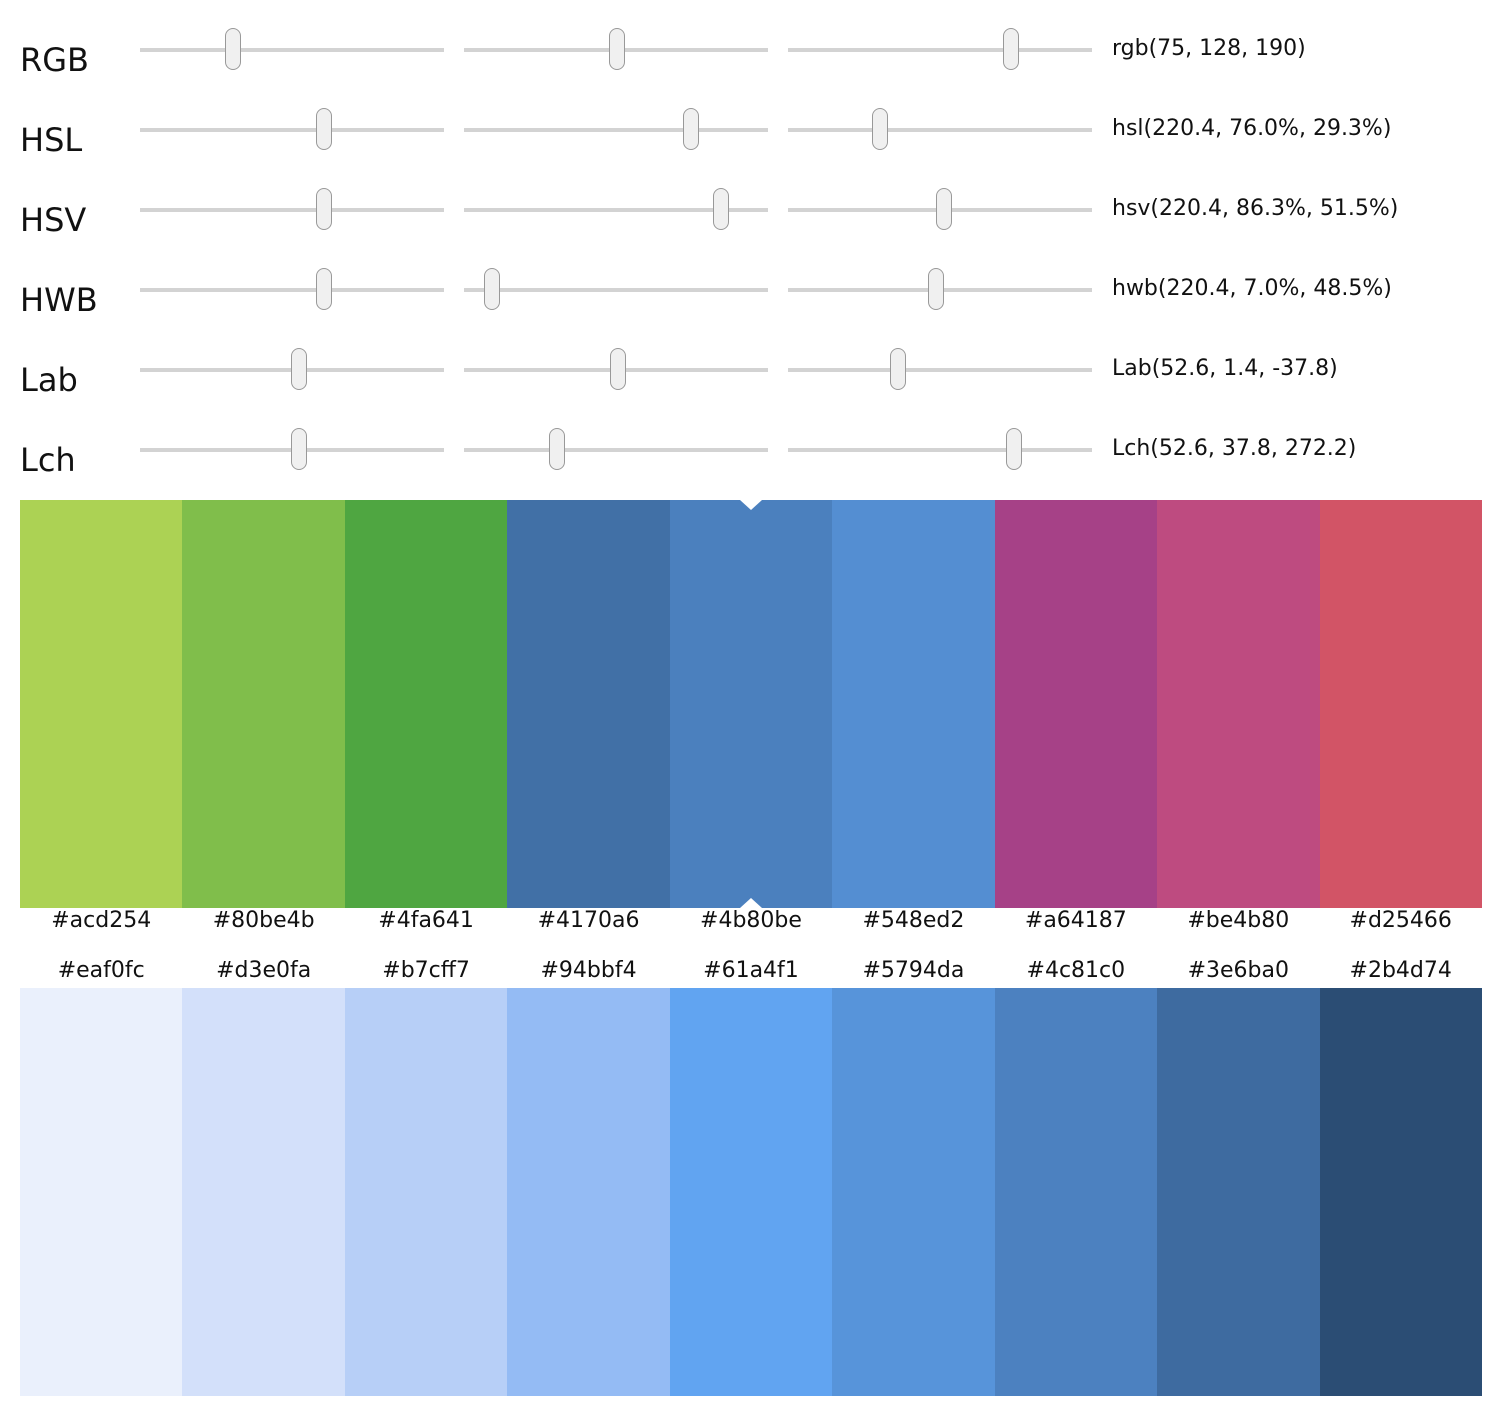 This screenshot has height=1415, width=1501. I want to click on swatch-hex-label: #94bbf4, so click(588, 970).